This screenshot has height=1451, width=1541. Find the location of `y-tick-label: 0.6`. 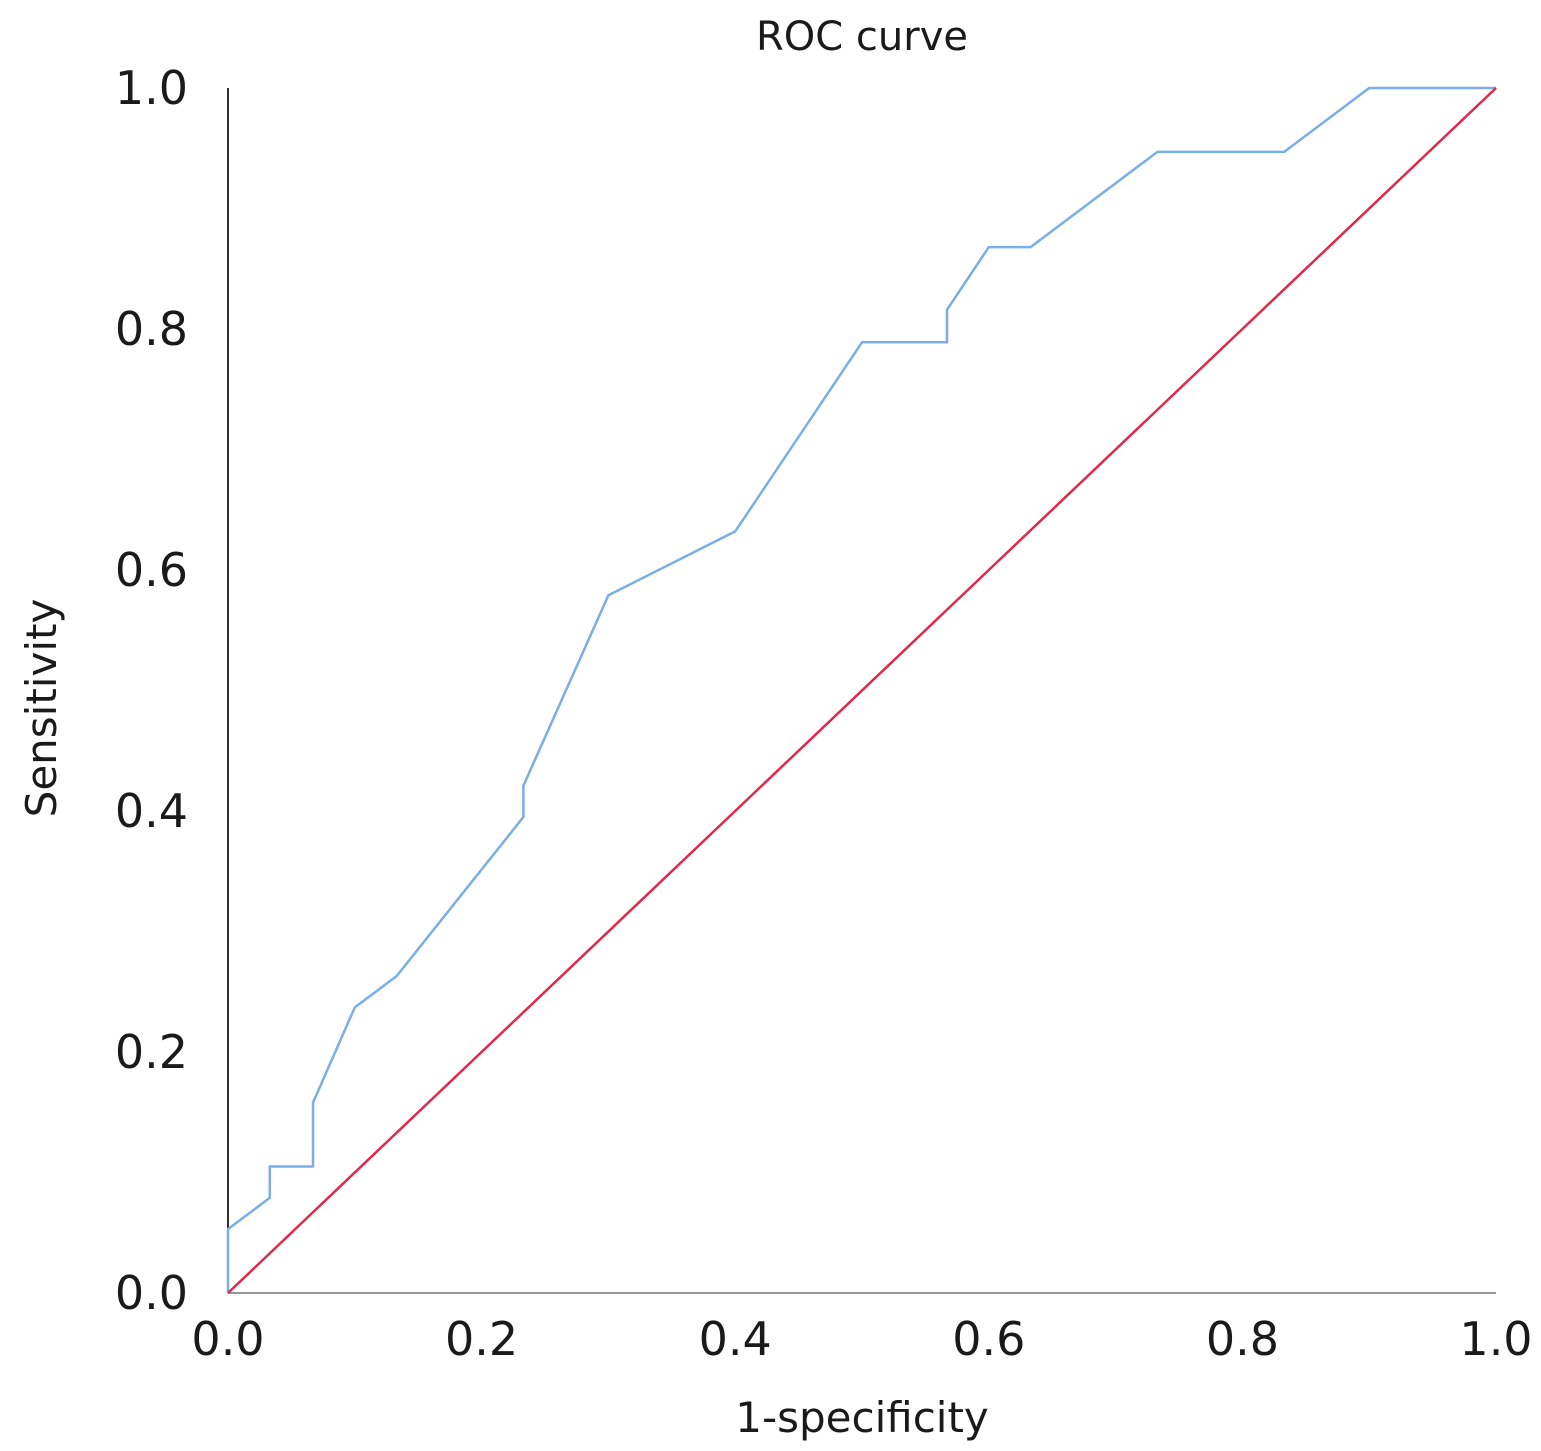

y-tick-label: 0.6 is located at coordinates (151, 570).